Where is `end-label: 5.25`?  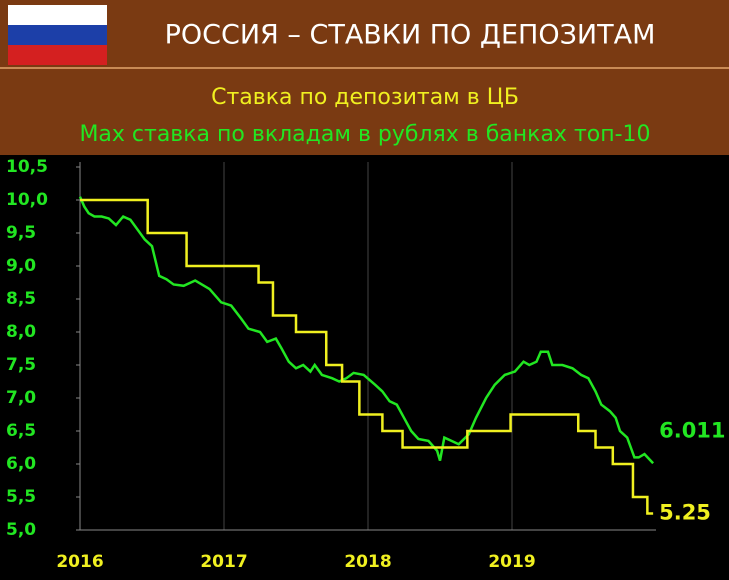
end-label: 5.25 is located at coordinates (685, 513).